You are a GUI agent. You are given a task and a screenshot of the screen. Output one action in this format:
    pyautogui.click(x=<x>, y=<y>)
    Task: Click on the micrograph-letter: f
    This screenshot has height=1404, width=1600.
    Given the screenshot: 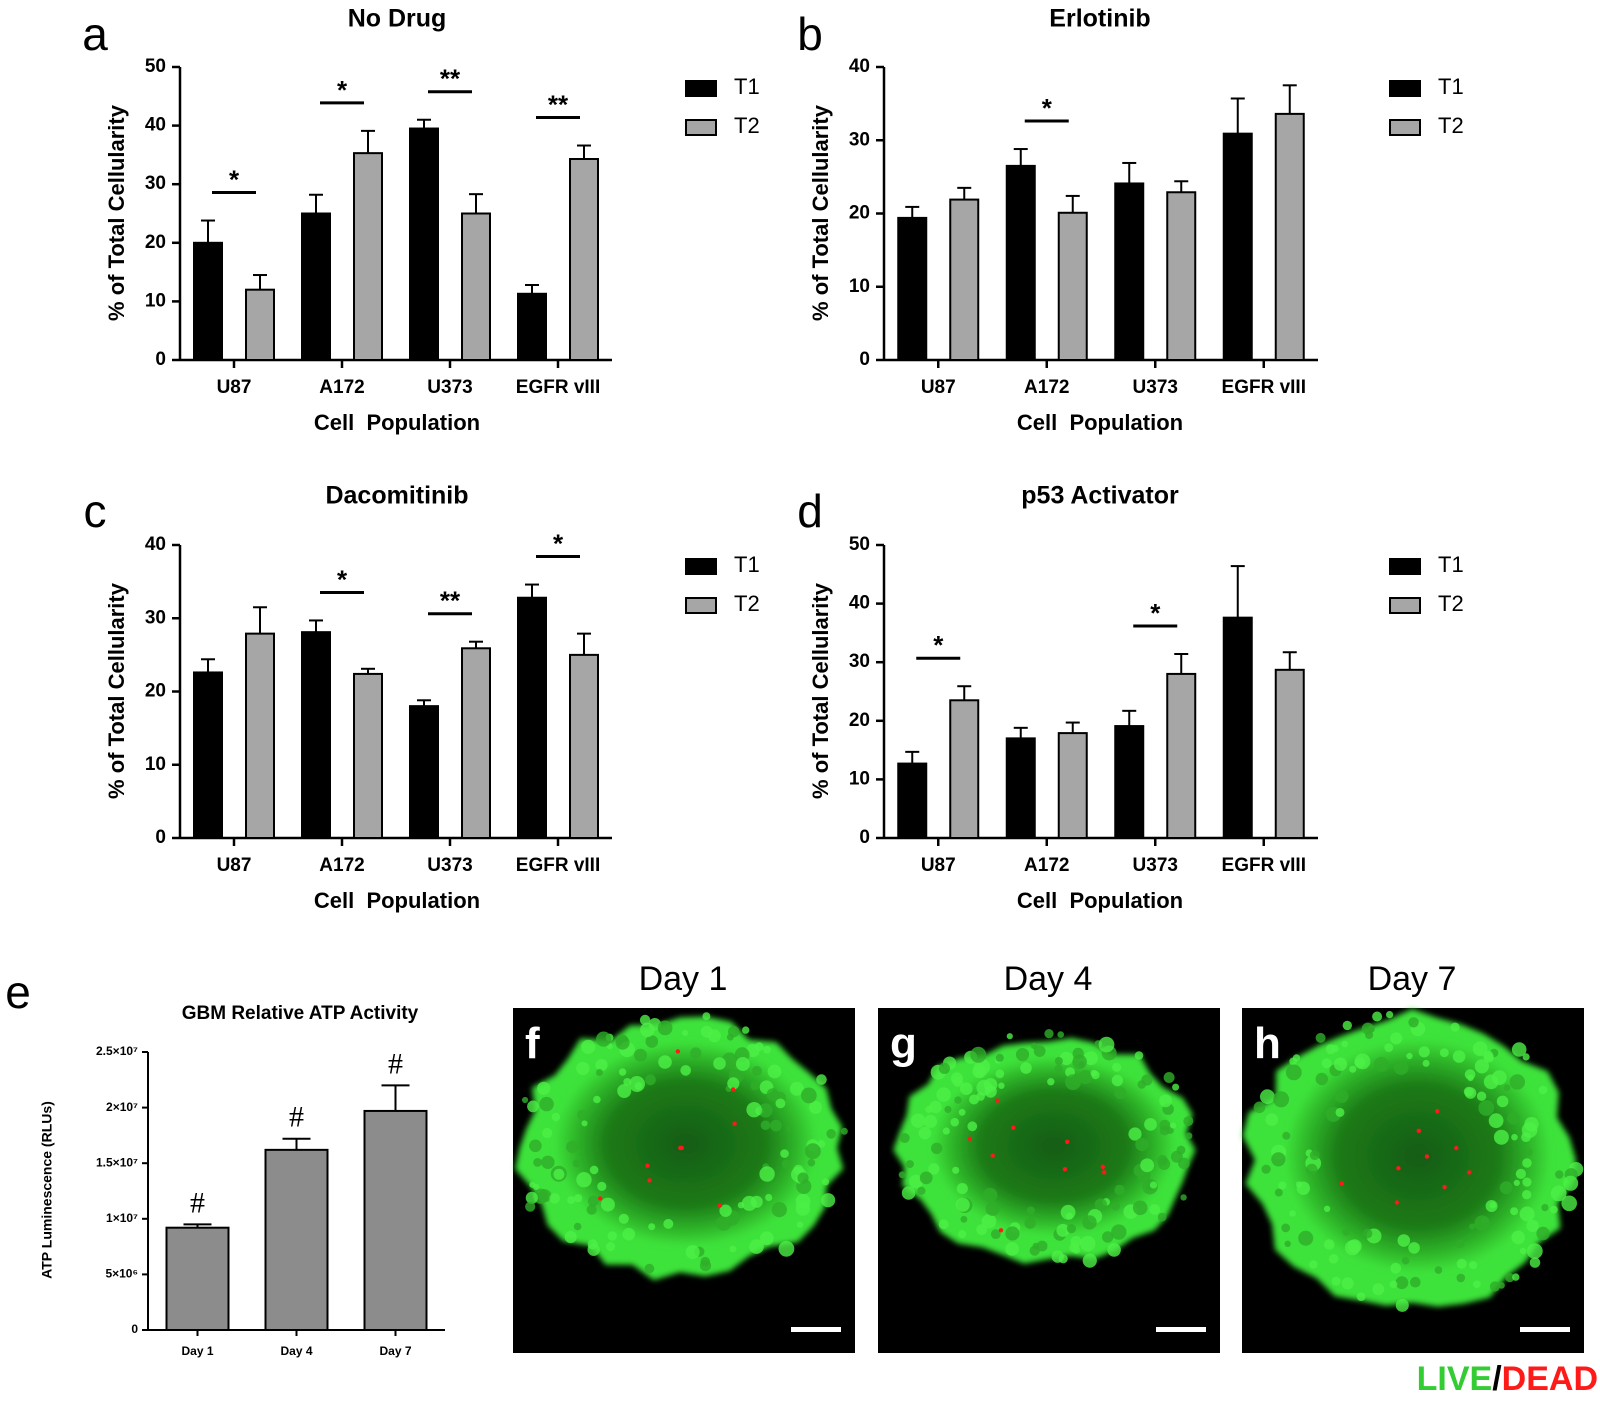 What is the action you would take?
    pyautogui.click(x=532, y=1043)
    